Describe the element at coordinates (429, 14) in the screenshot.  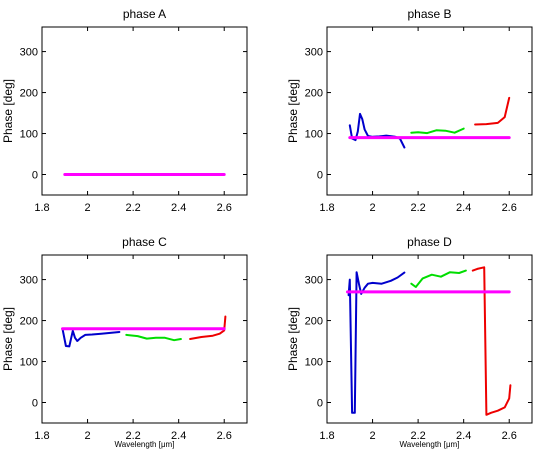
I see `chart-title: phase B` at that location.